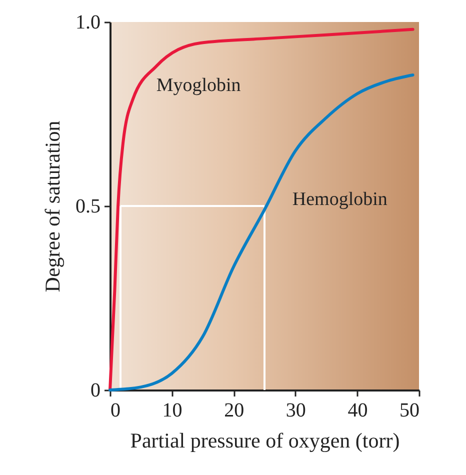 The image size is (466, 475). I want to click on x-tick-label: 30, so click(296, 411).